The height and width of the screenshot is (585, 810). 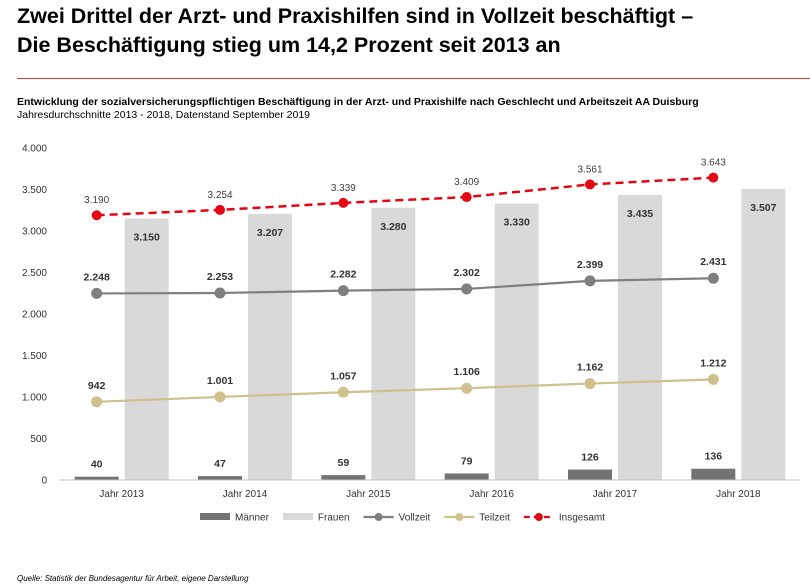 What do you see at coordinates (97, 465) in the screenshot?
I see `label-maenner: 40` at bounding box center [97, 465].